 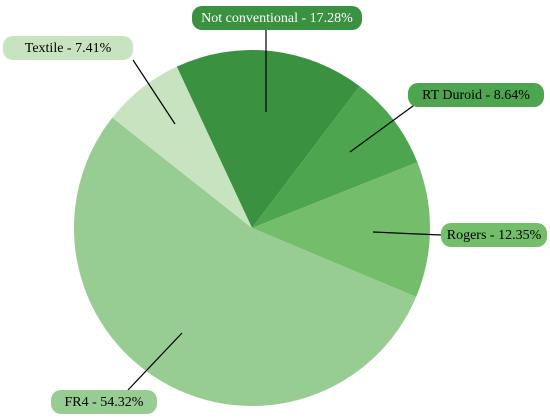 I want to click on label-text-rogers: Rogers - 12.35%, so click(x=494, y=235).